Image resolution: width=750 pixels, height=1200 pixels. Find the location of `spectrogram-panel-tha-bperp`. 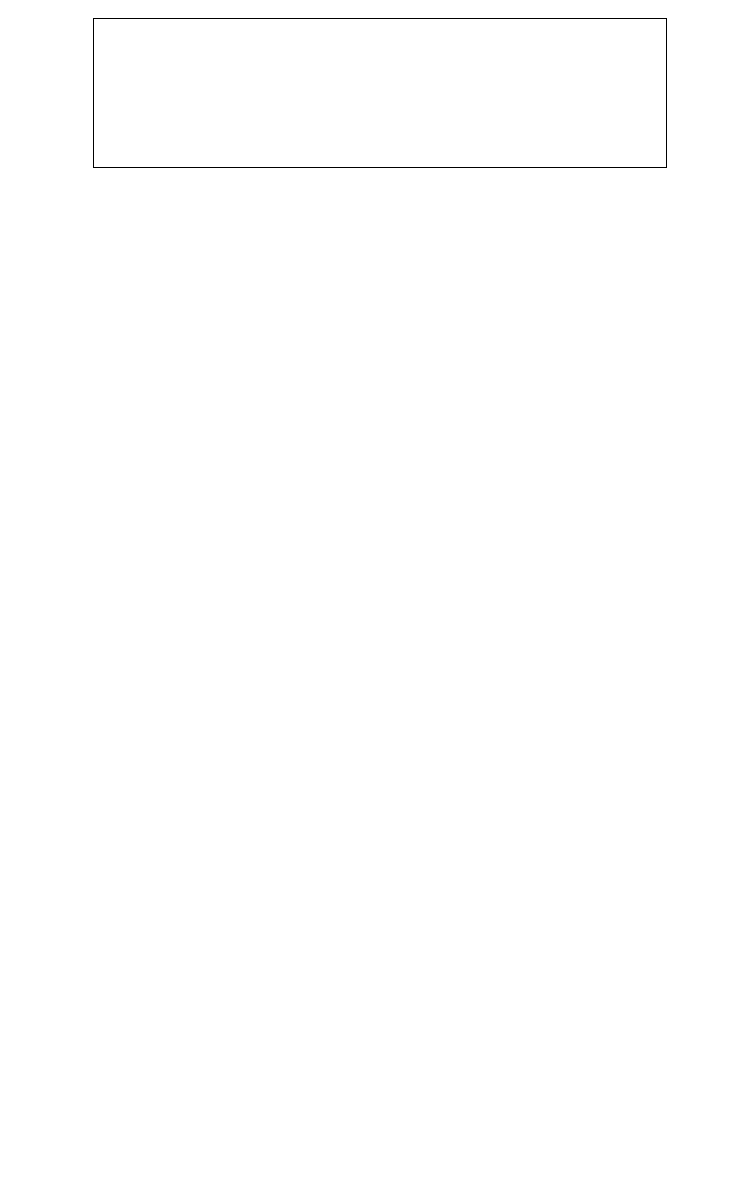

spectrogram-panel-tha-bperp is located at coordinates (380, 93).